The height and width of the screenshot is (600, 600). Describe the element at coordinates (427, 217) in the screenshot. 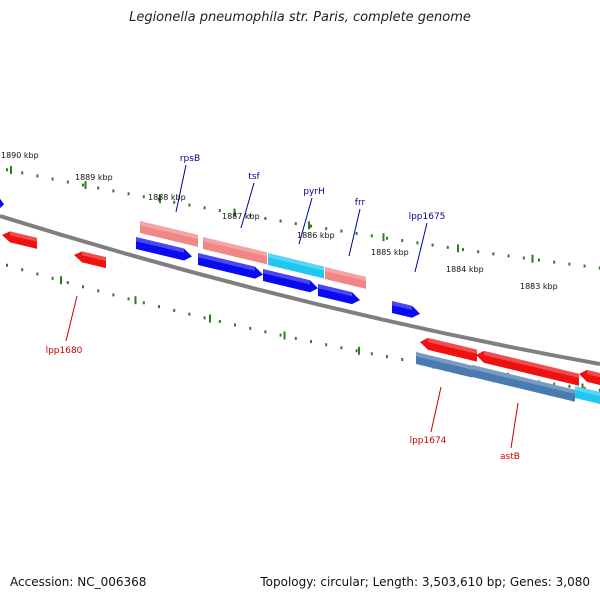

I see `gene-label-lpp1675: lpp1675` at that location.